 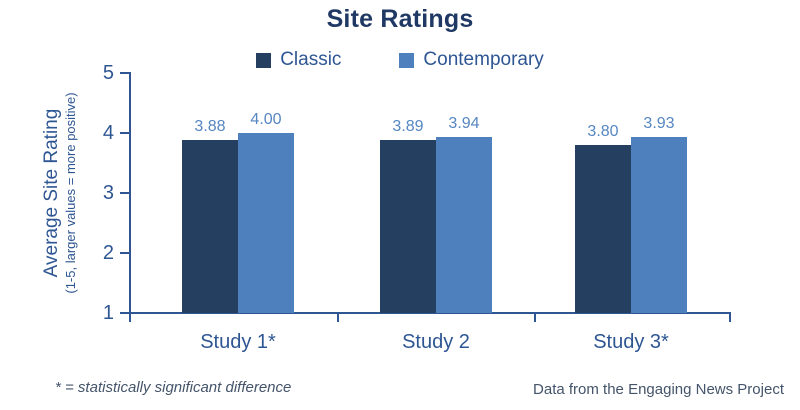 I want to click on y-tick-label: 3, so click(x=108, y=193).